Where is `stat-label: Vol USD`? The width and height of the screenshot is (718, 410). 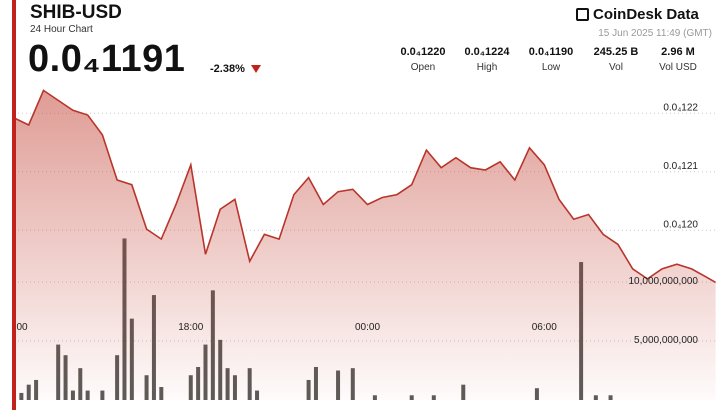 stat-label: Vol USD is located at coordinates (678, 67).